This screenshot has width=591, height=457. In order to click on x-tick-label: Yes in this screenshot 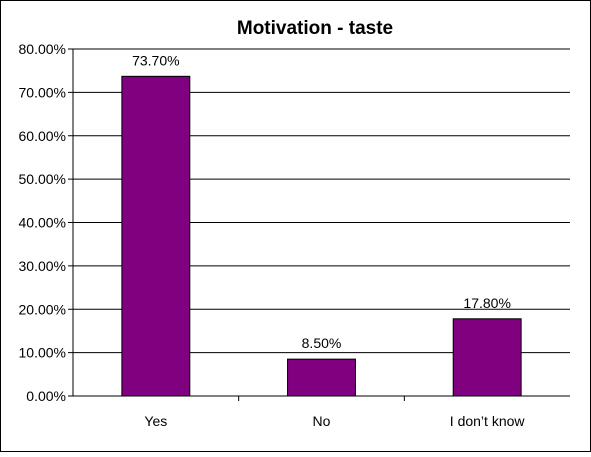, I will do `click(155, 421)`.